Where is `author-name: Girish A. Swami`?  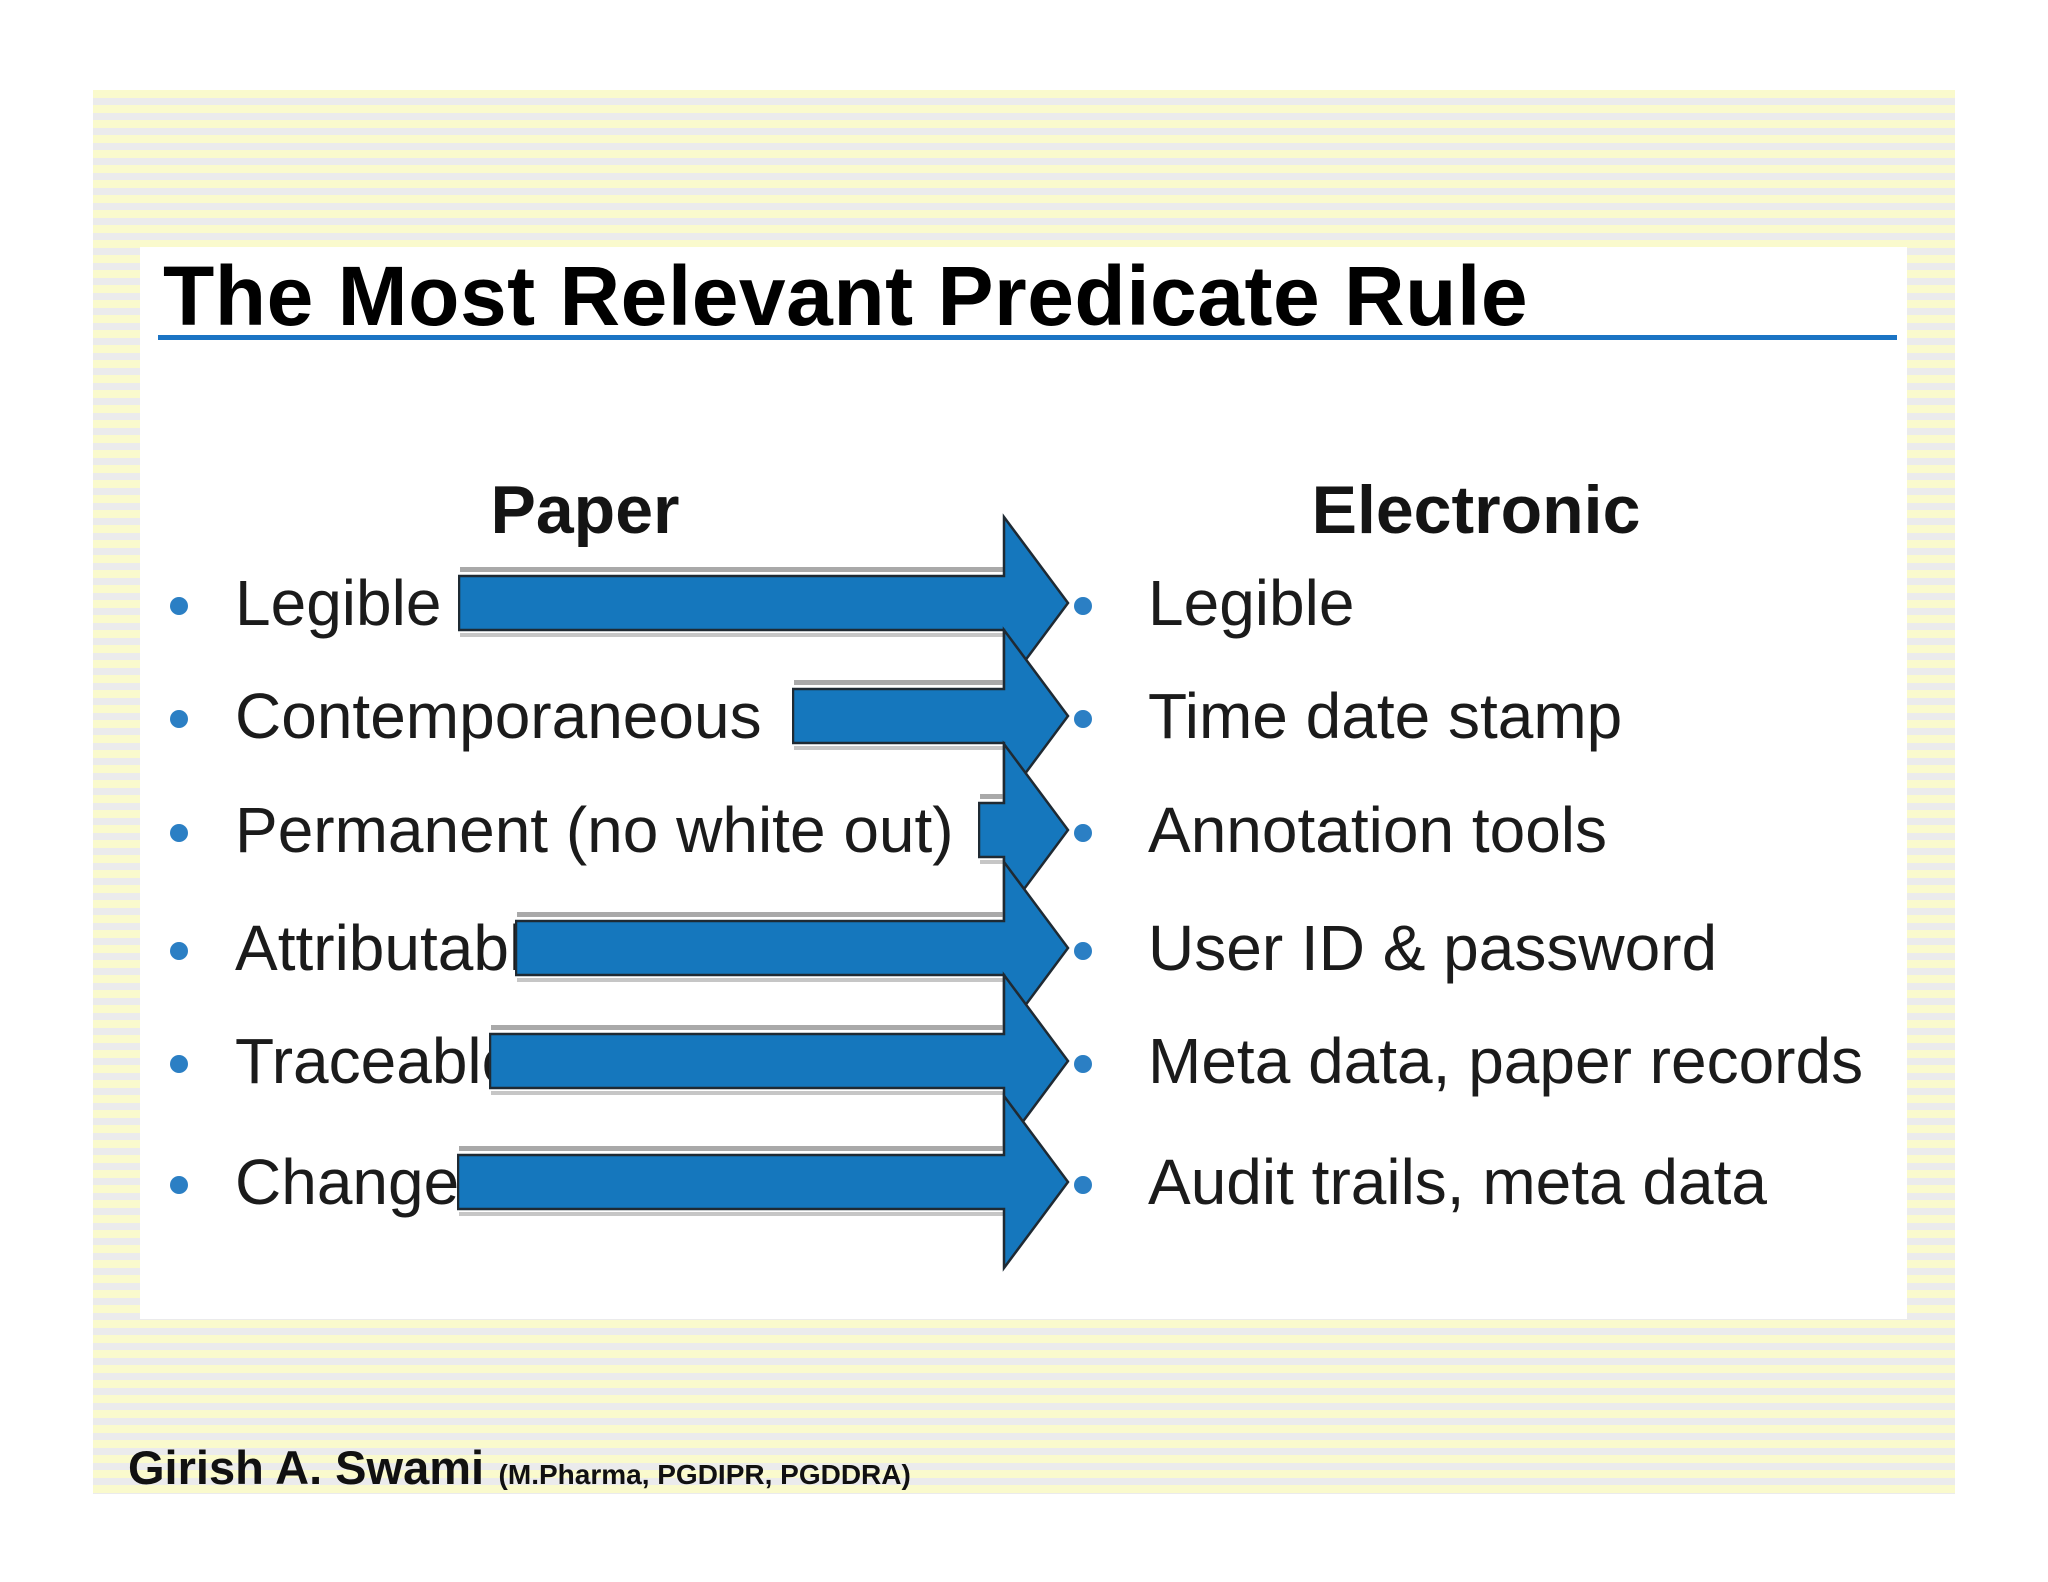
author-name: Girish A. Swami is located at coordinates (306, 1467).